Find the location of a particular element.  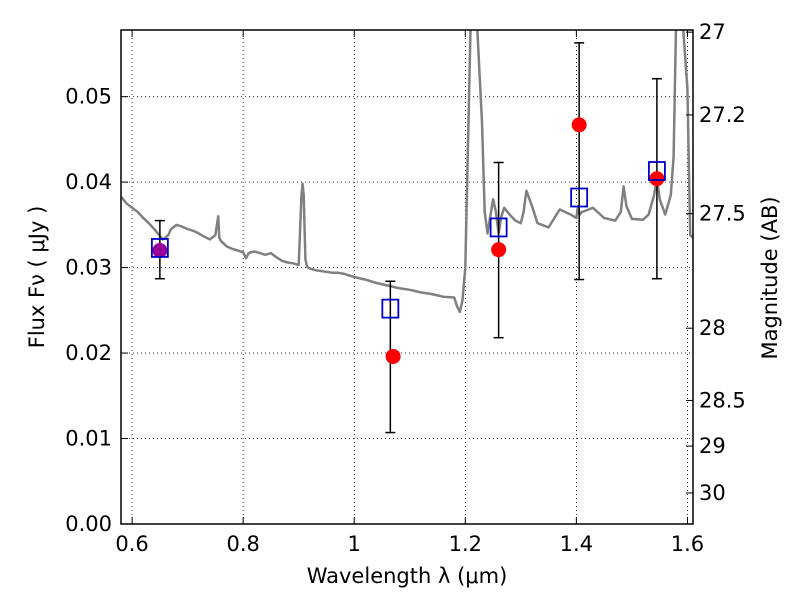

x-tick-label: 1.2 is located at coordinates (465, 544).